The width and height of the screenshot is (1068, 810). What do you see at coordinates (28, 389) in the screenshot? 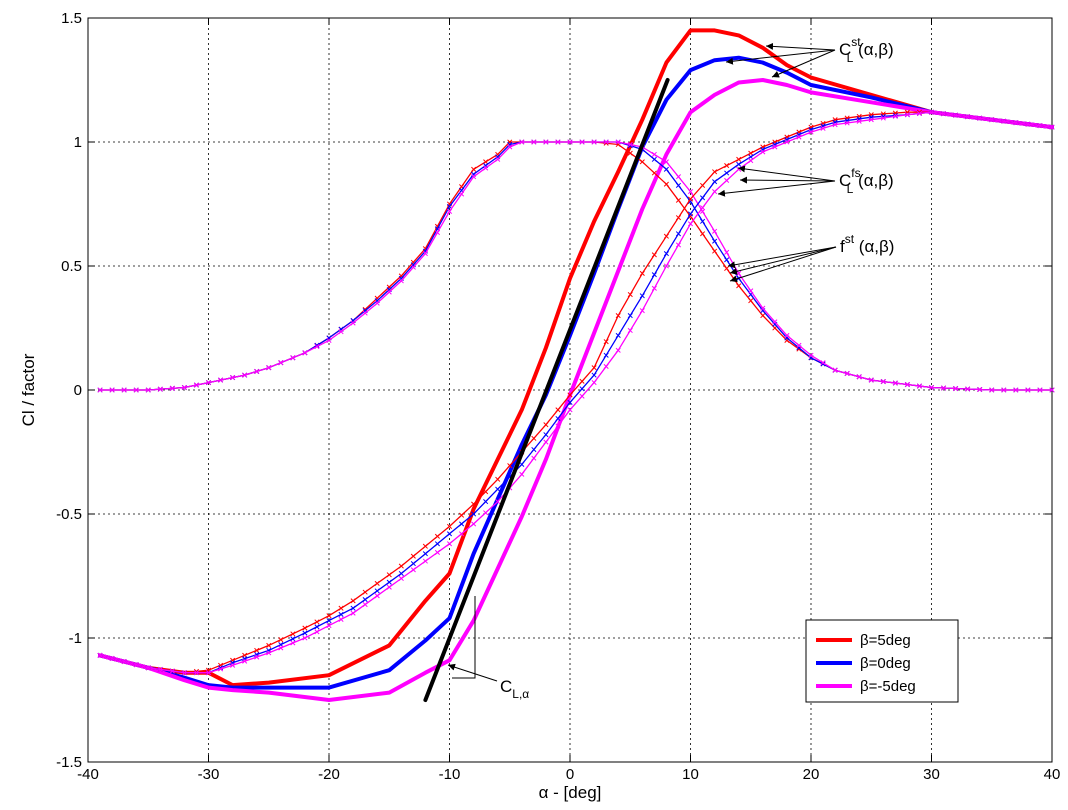
I see `y-axis-label: Cl / factor` at bounding box center [28, 389].